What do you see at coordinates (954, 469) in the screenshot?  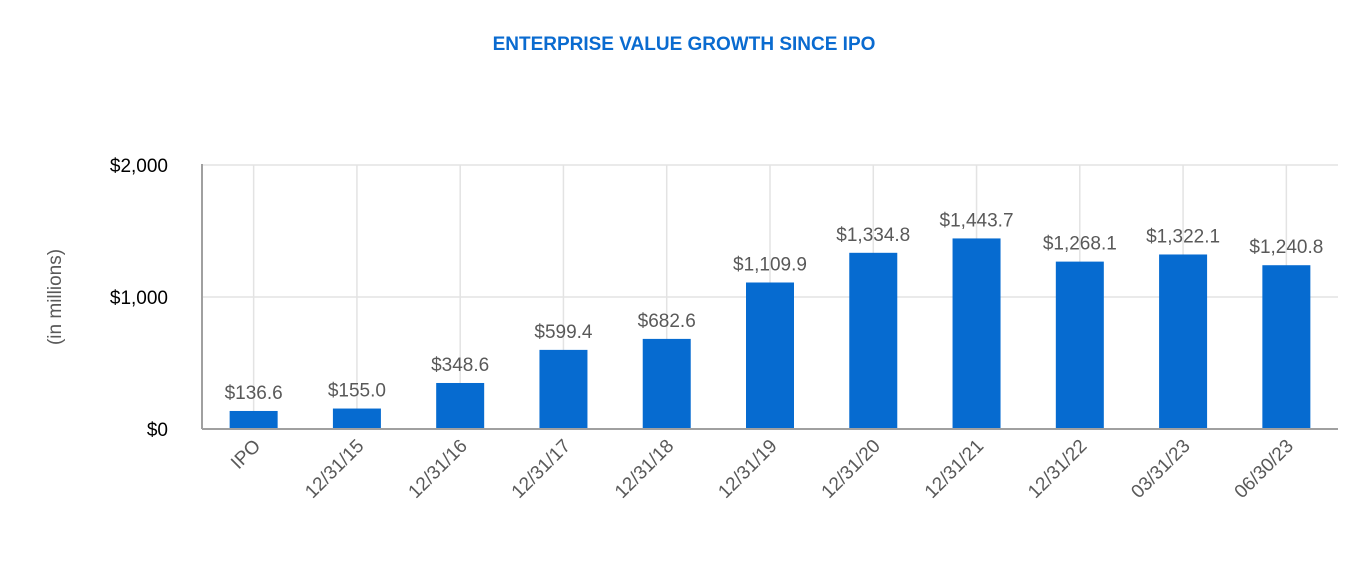 I see `x-tick-label: 12/31/21` at bounding box center [954, 469].